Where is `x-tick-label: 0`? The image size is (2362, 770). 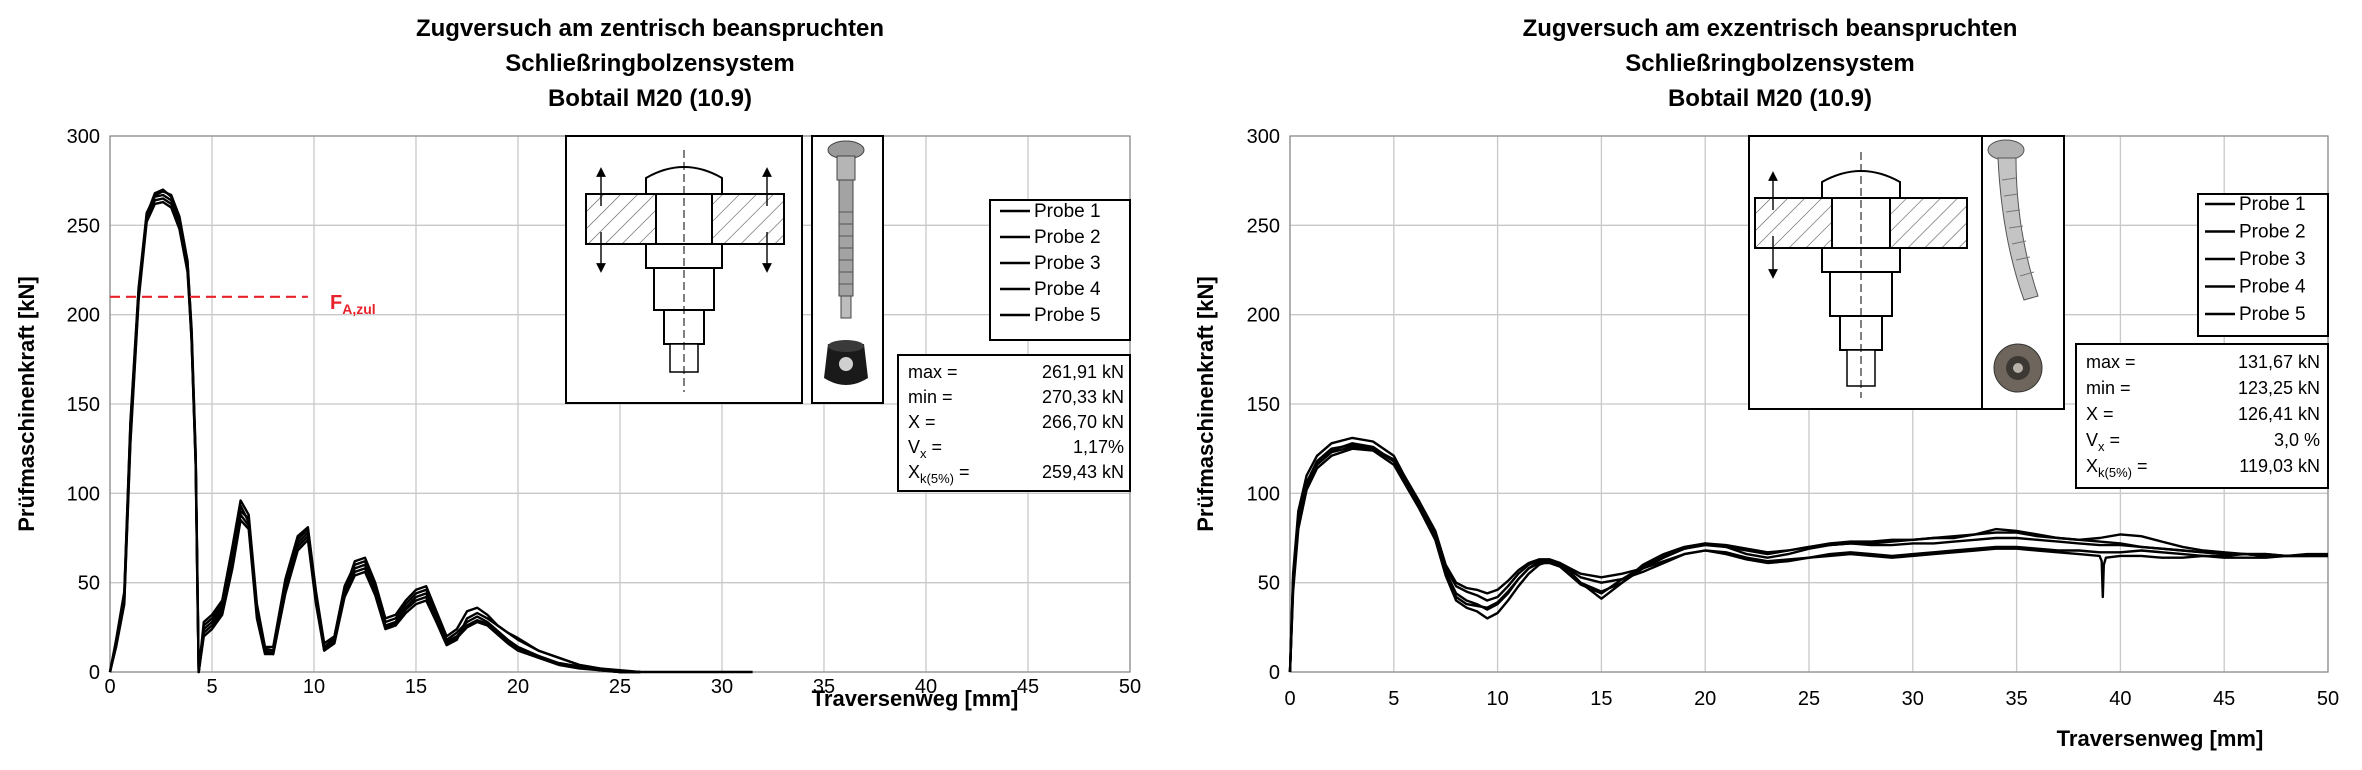
x-tick-label: 0 is located at coordinates (1289, 699).